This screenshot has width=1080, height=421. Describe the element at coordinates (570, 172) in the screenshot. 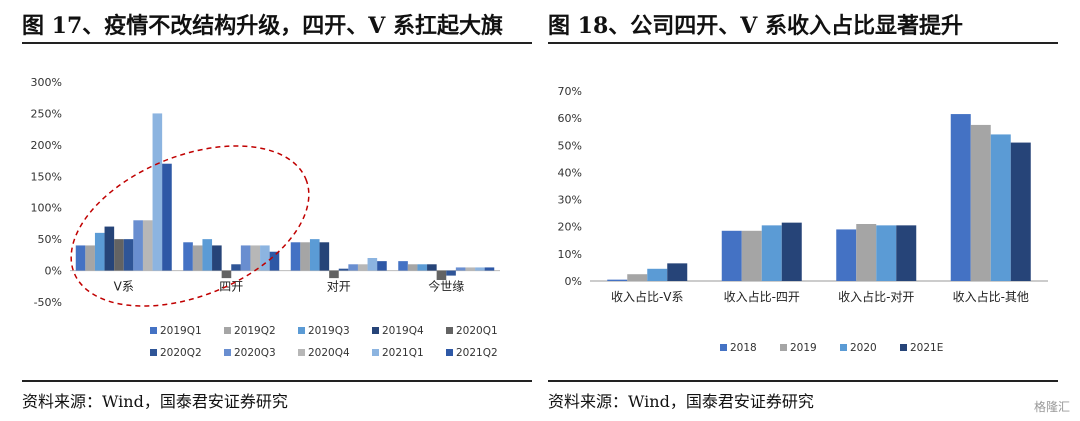

I see `y-tick-label: 40%` at that location.